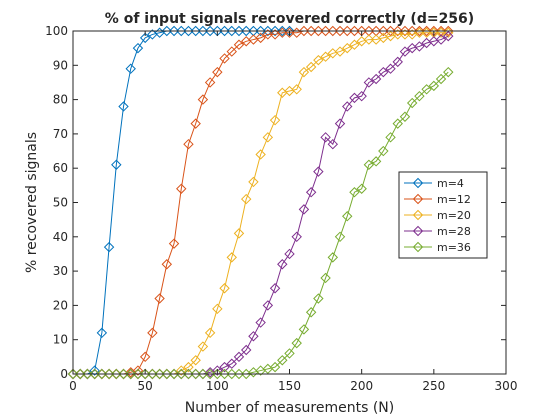 Image resolution: width=560 pixels, height=420 pixels. I want to click on legend-label: m=28, so click(454, 231).